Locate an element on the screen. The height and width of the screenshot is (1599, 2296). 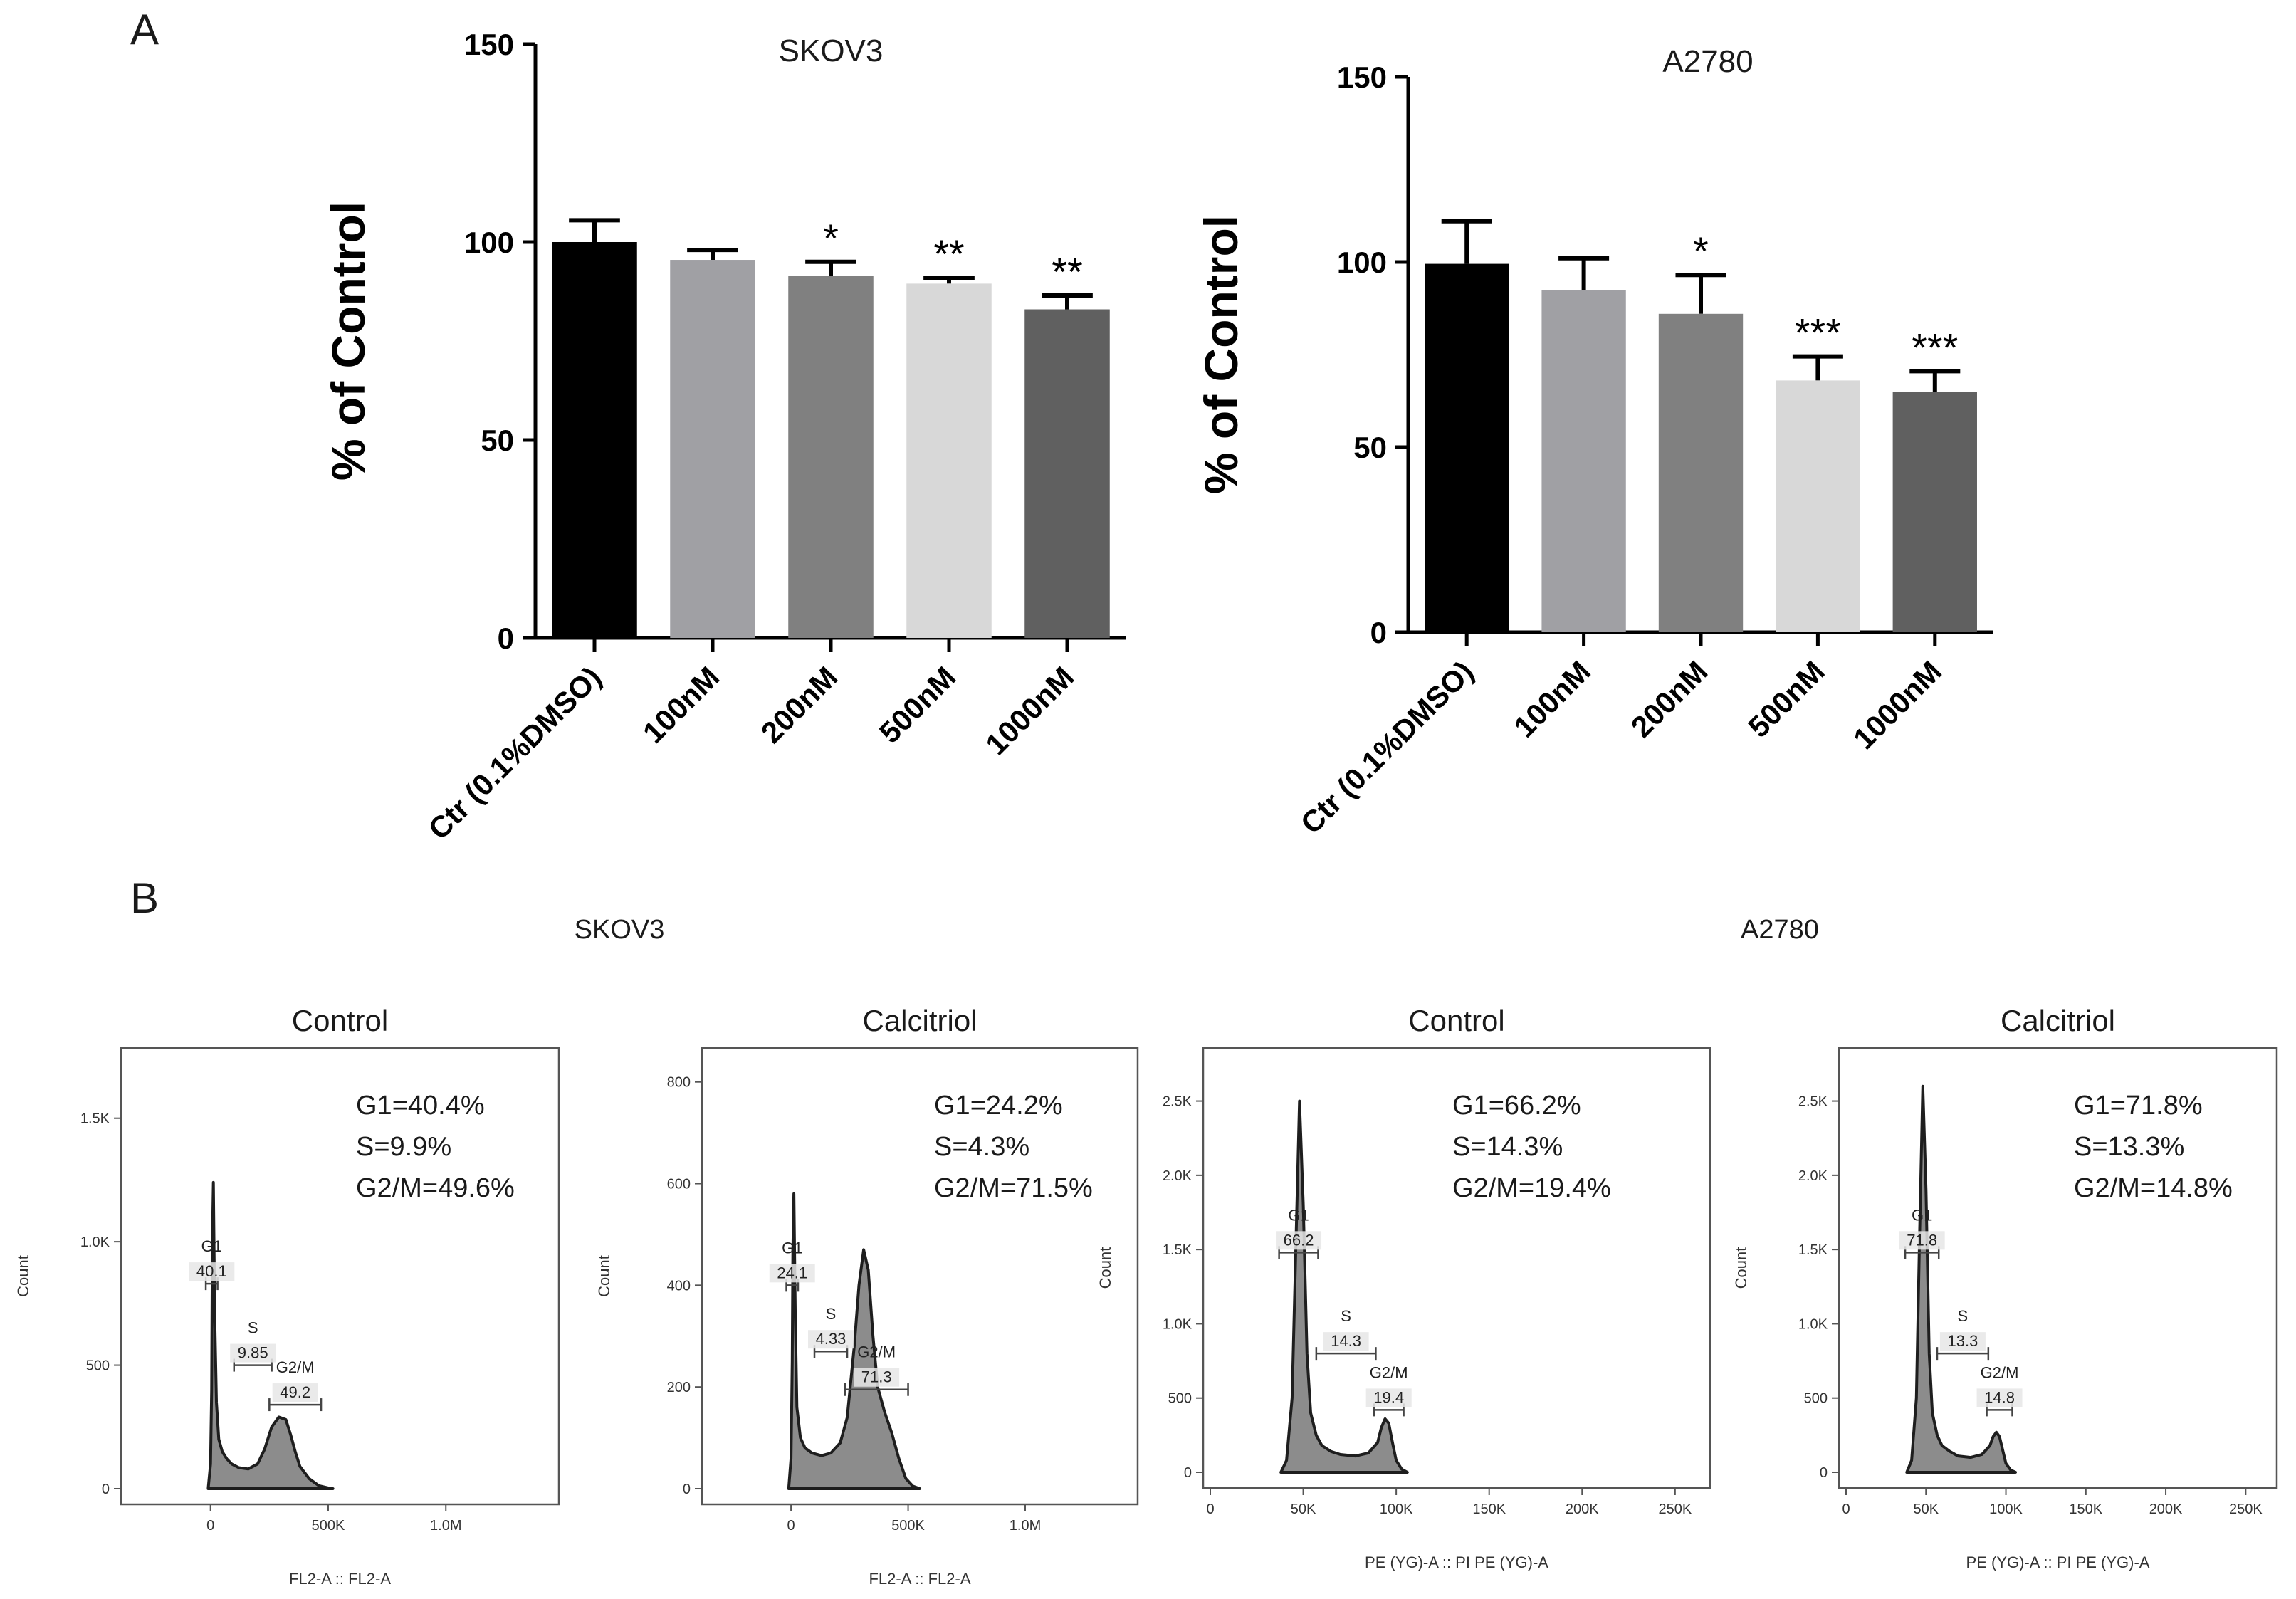
x-tick-label: 500nM is located at coordinates (918, 705).